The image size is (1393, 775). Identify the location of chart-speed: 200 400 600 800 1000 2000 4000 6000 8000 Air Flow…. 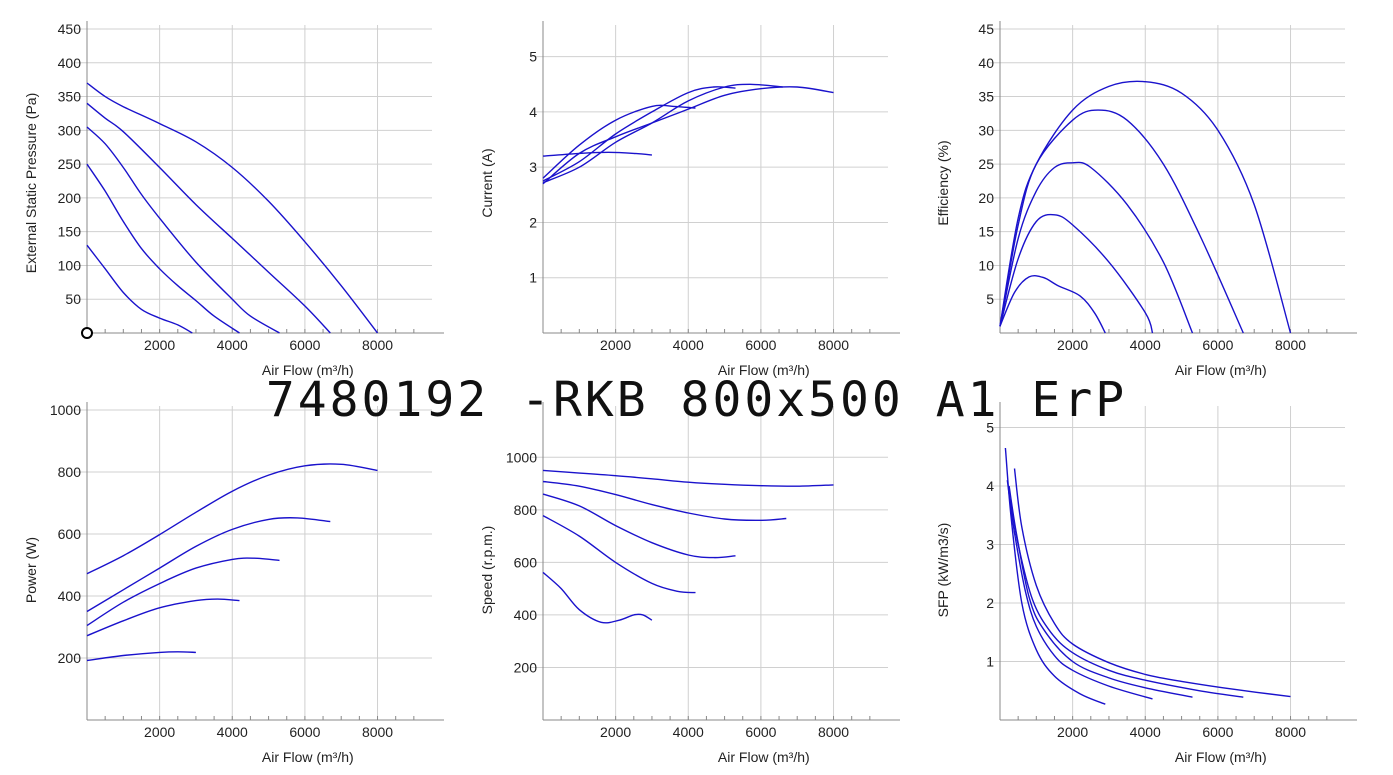
(689, 583).